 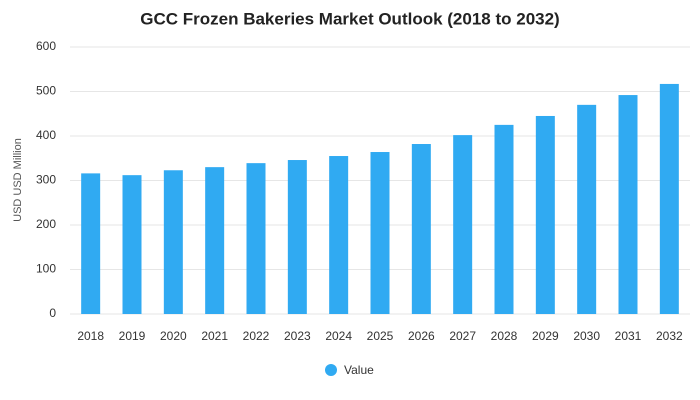 What do you see at coordinates (214, 336) in the screenshot?
I see `x-tick-label: 2021` at bounding box center [214, 336].